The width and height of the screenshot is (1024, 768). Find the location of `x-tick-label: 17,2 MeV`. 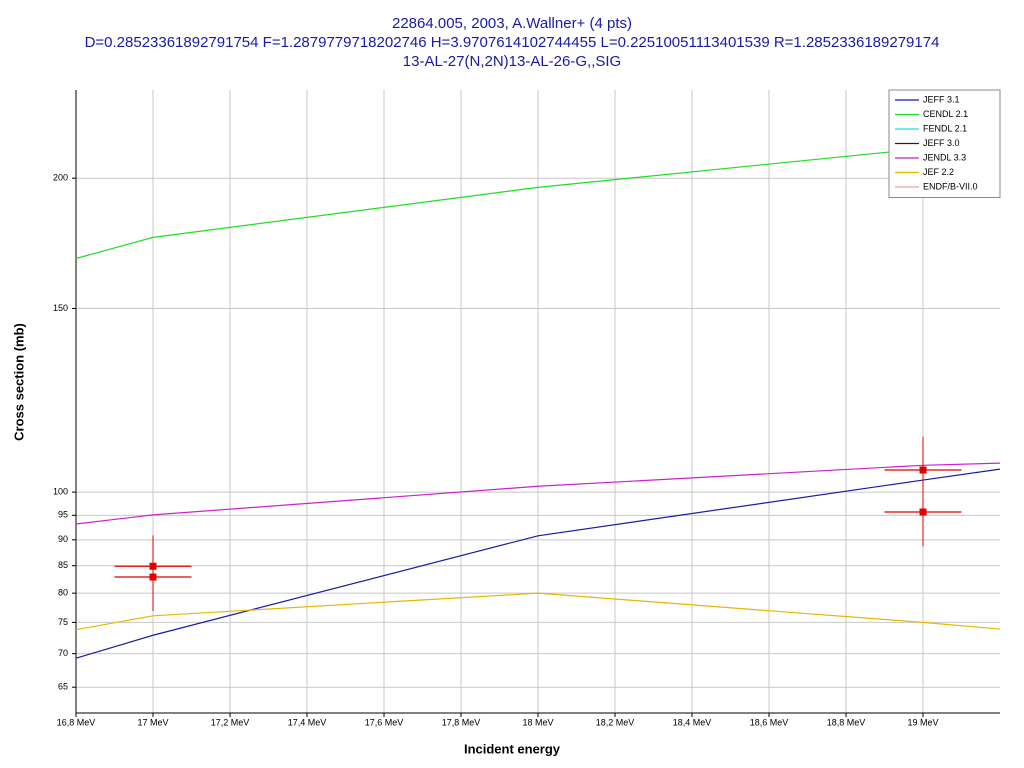

x-tick-label: 17,2 MeV is located at coordinates (230, 722).